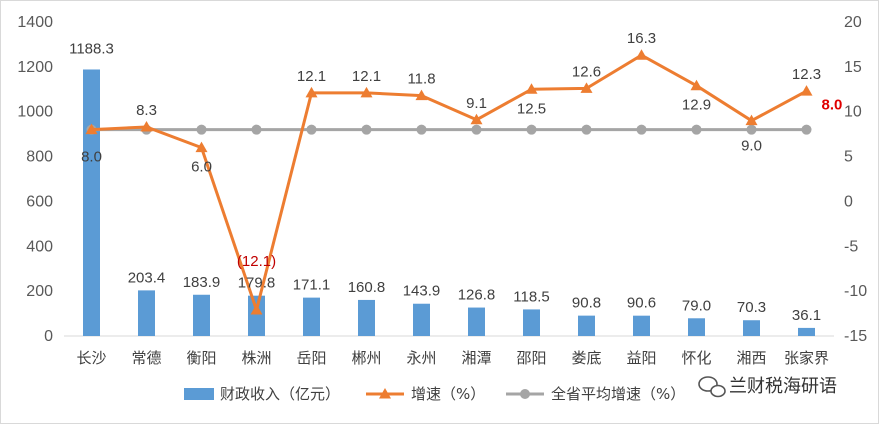 The height and width of the screenshot is (424, 879). What do you see at coordinates (35, 112) in the screenshot?
I see `left-tick-label: 1000` at bounding box center [35, 112].